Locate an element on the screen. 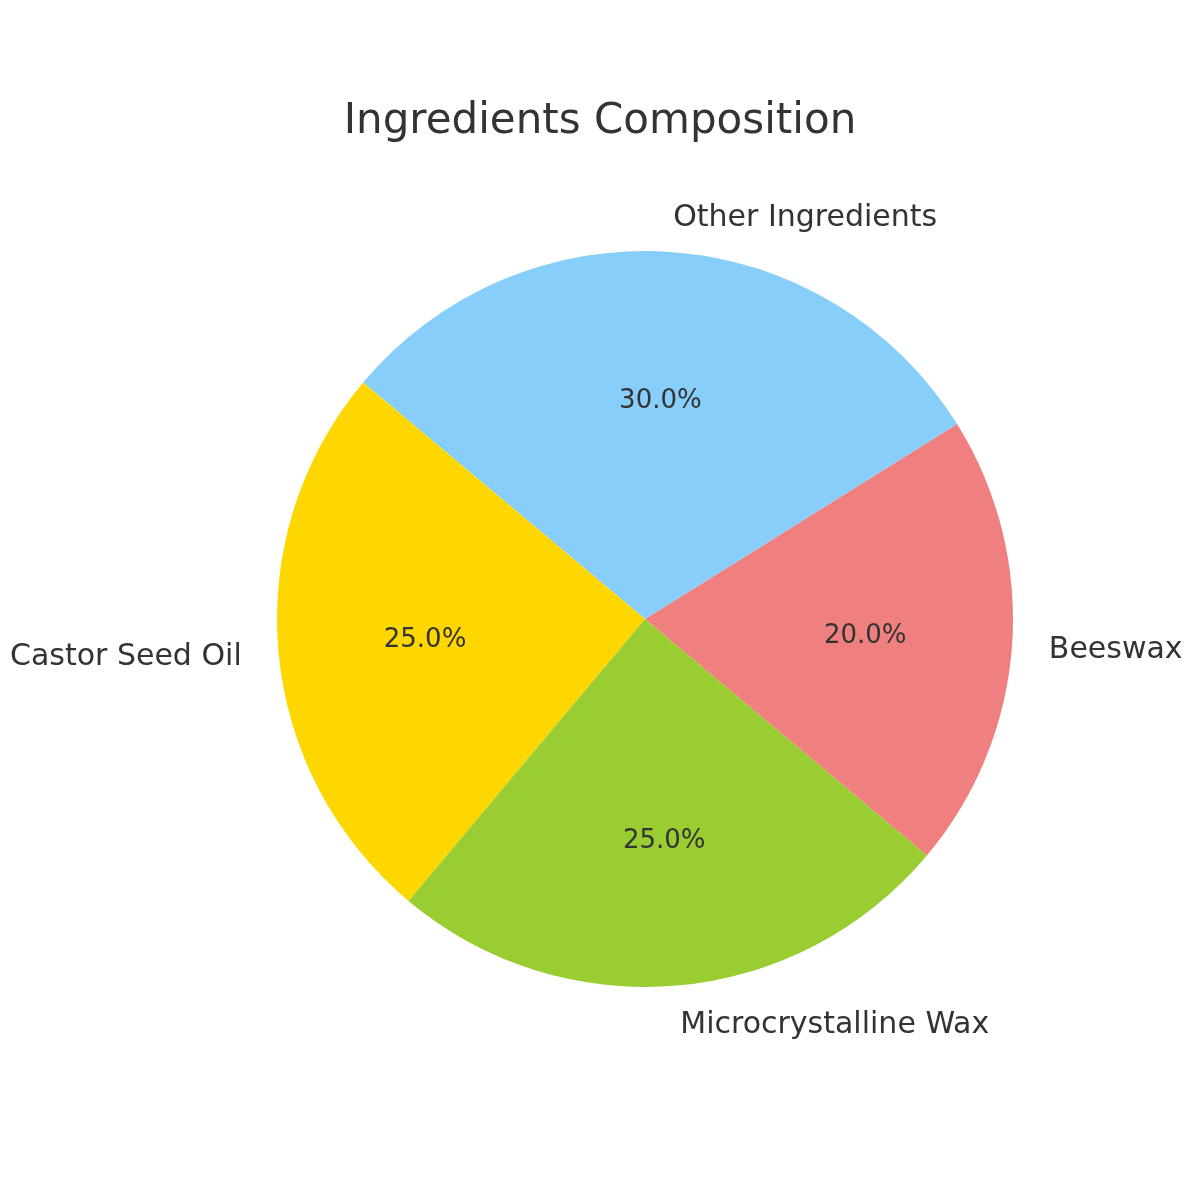 Image resolution: width=1200 pixels, height=1200 pixels. slice-label: Castor Seed Oil is located at coordinates (125, 654).